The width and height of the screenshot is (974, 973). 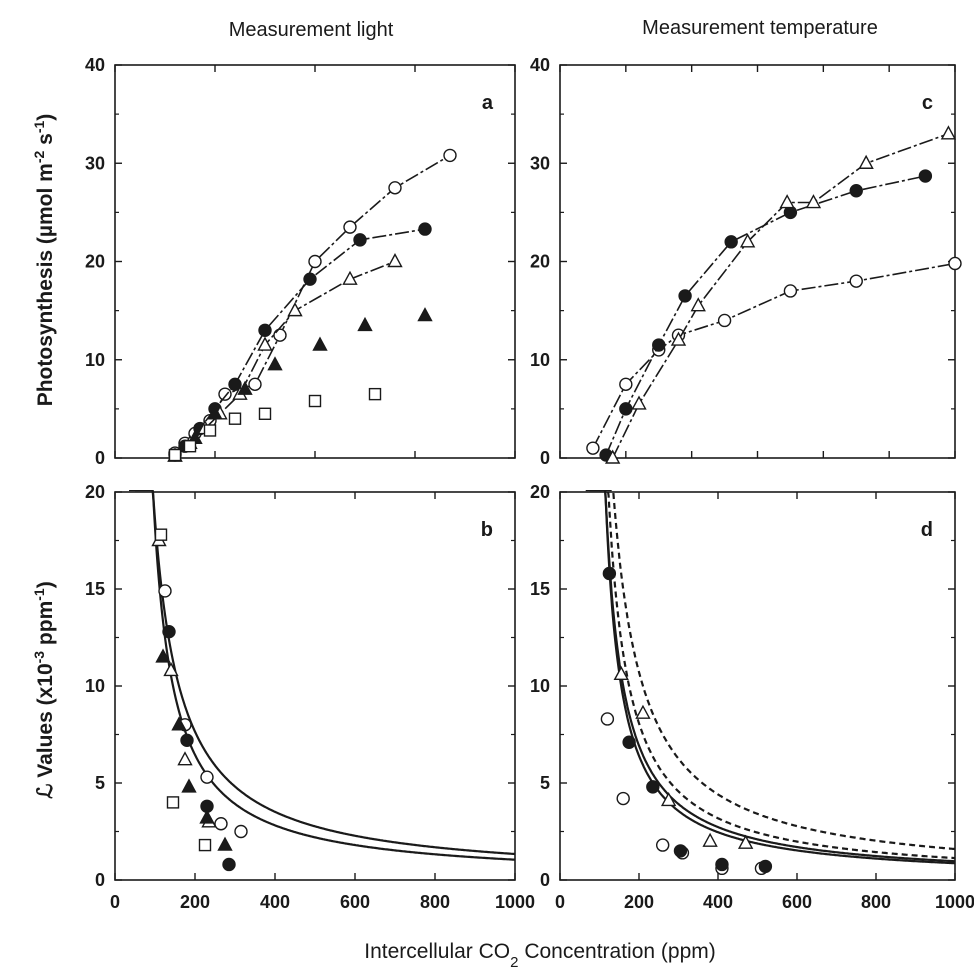 I want to click on col-title-right: Measurement temperature, so click(x=760, y=28).